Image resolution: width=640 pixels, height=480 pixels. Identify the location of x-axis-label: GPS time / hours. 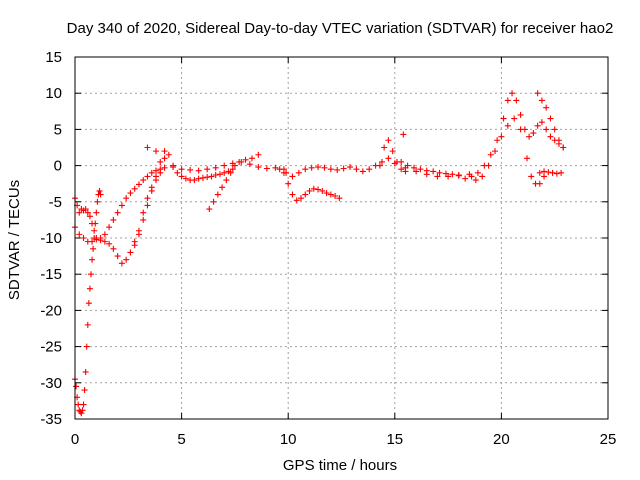
(340, 465).